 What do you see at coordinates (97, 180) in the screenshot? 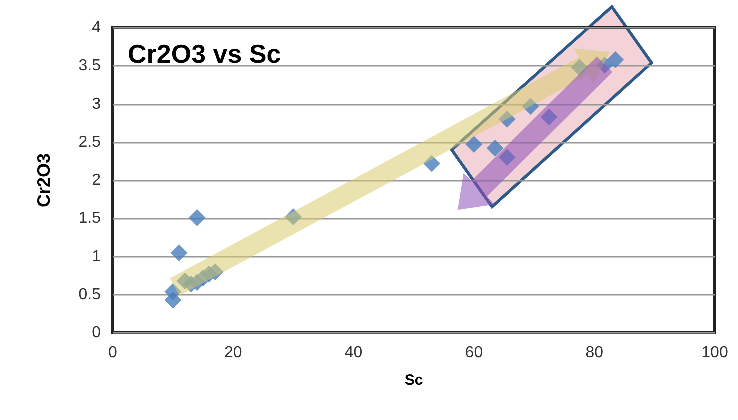
I see `y-tick-label: 2` at bounding box center [97, 180].